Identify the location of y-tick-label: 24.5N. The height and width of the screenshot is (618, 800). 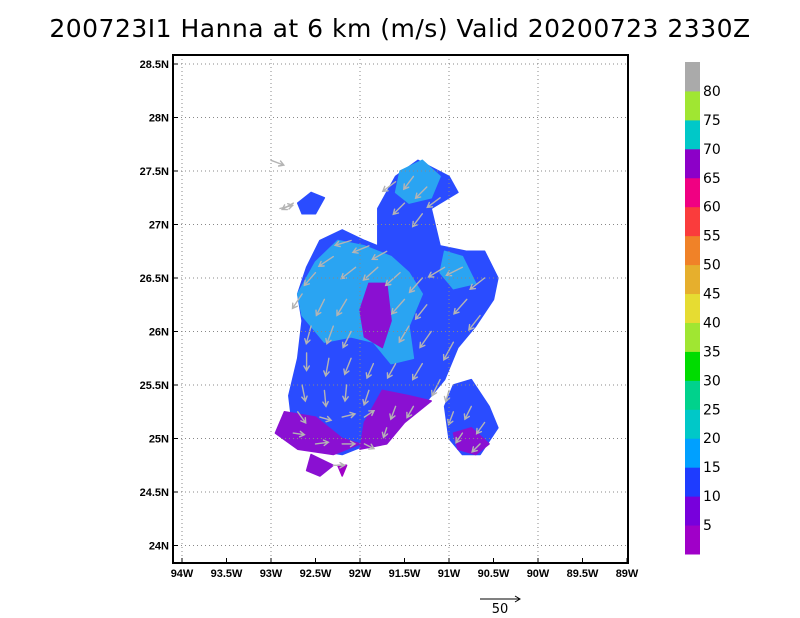
(154, 493).